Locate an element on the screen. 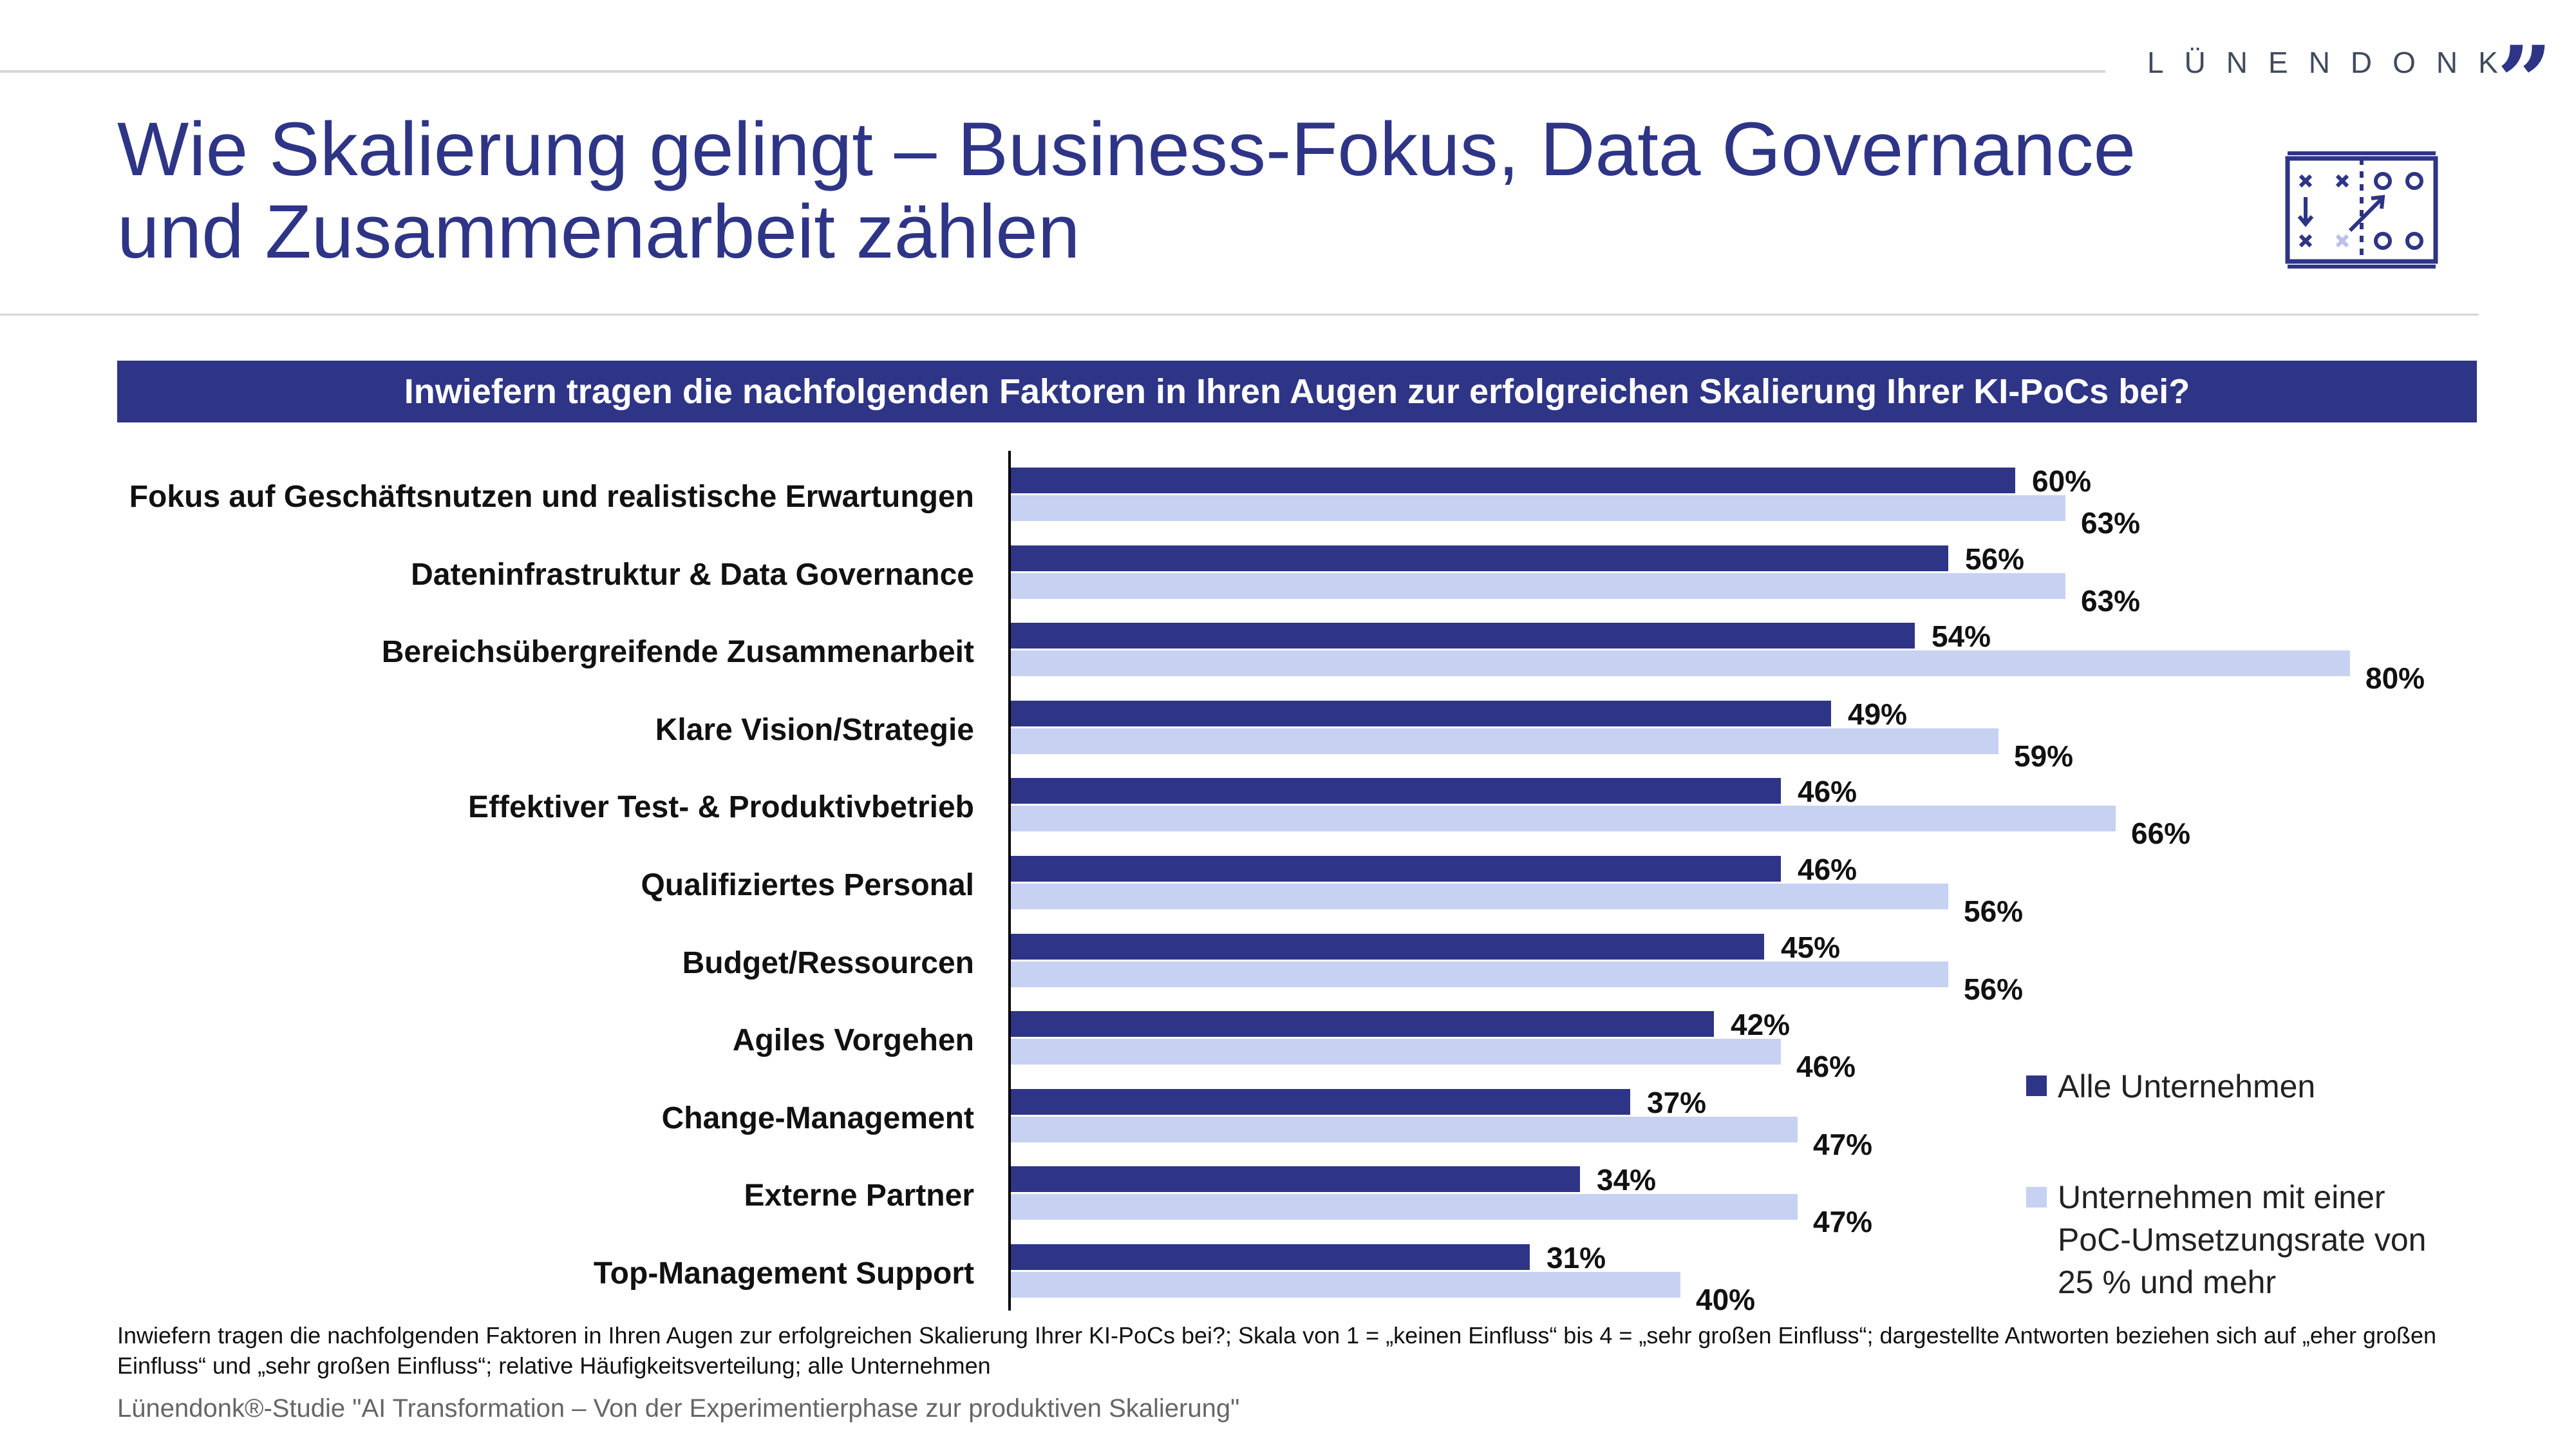 The image size is (2576, 1449). legend-swatch-alle is located at coordinates (2036, 1085).